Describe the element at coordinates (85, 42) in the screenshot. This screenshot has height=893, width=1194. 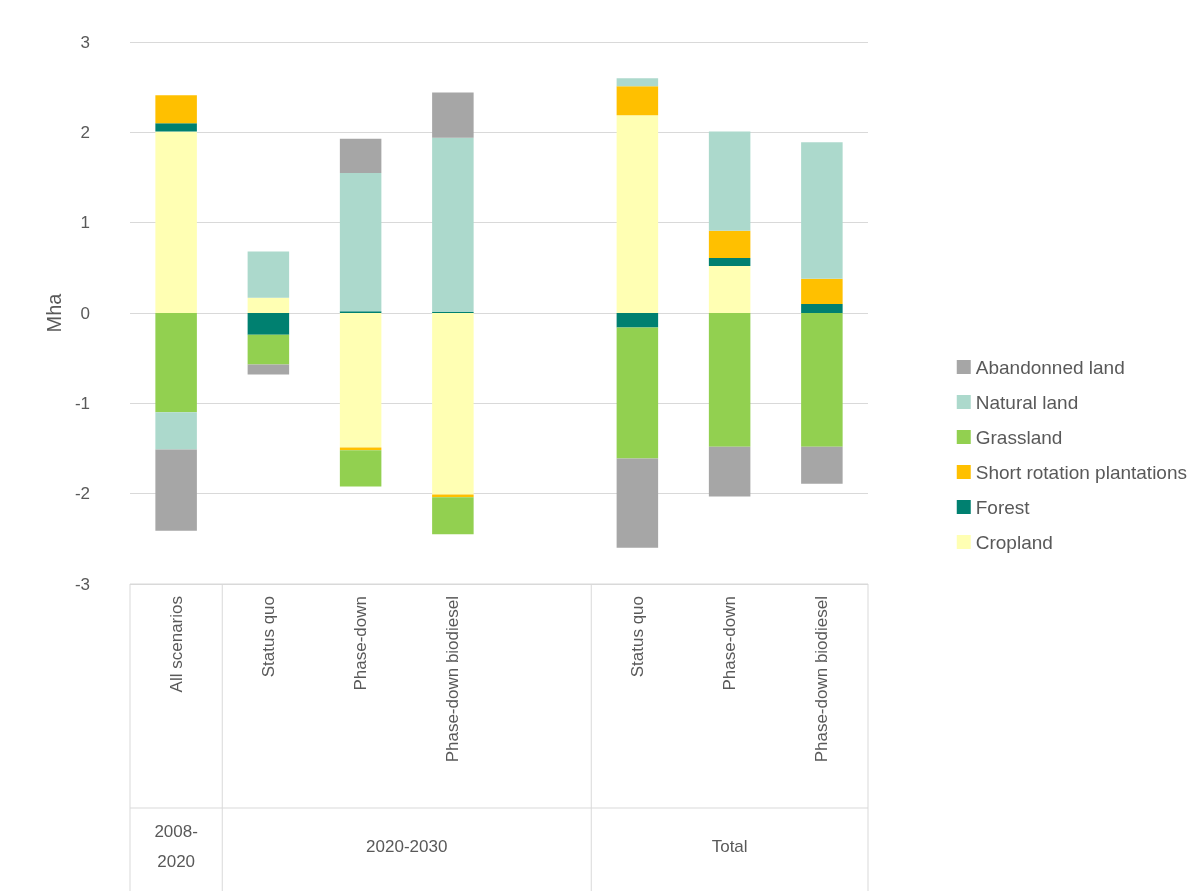
I see `y-tick-label: 3` at that location.